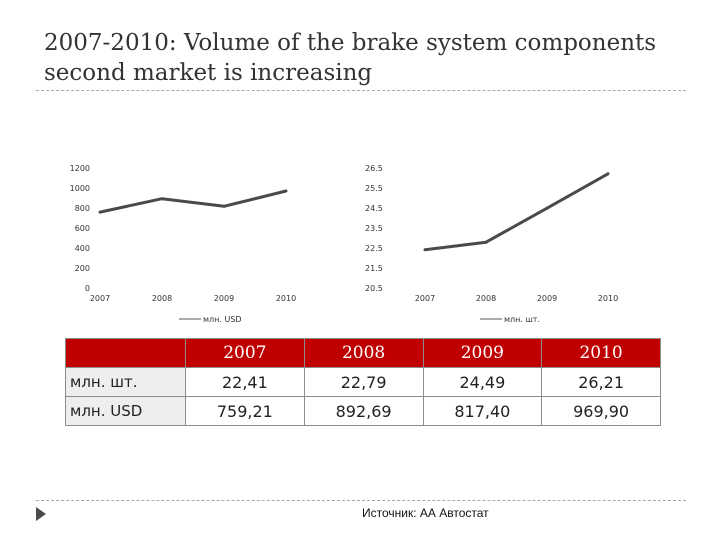 The width and height of the screenshot is (720, 540). What do you see at coordinates (82, 268) in the screenshot?
I see `y-tick-label: 200` at bounding box center [82, 268].